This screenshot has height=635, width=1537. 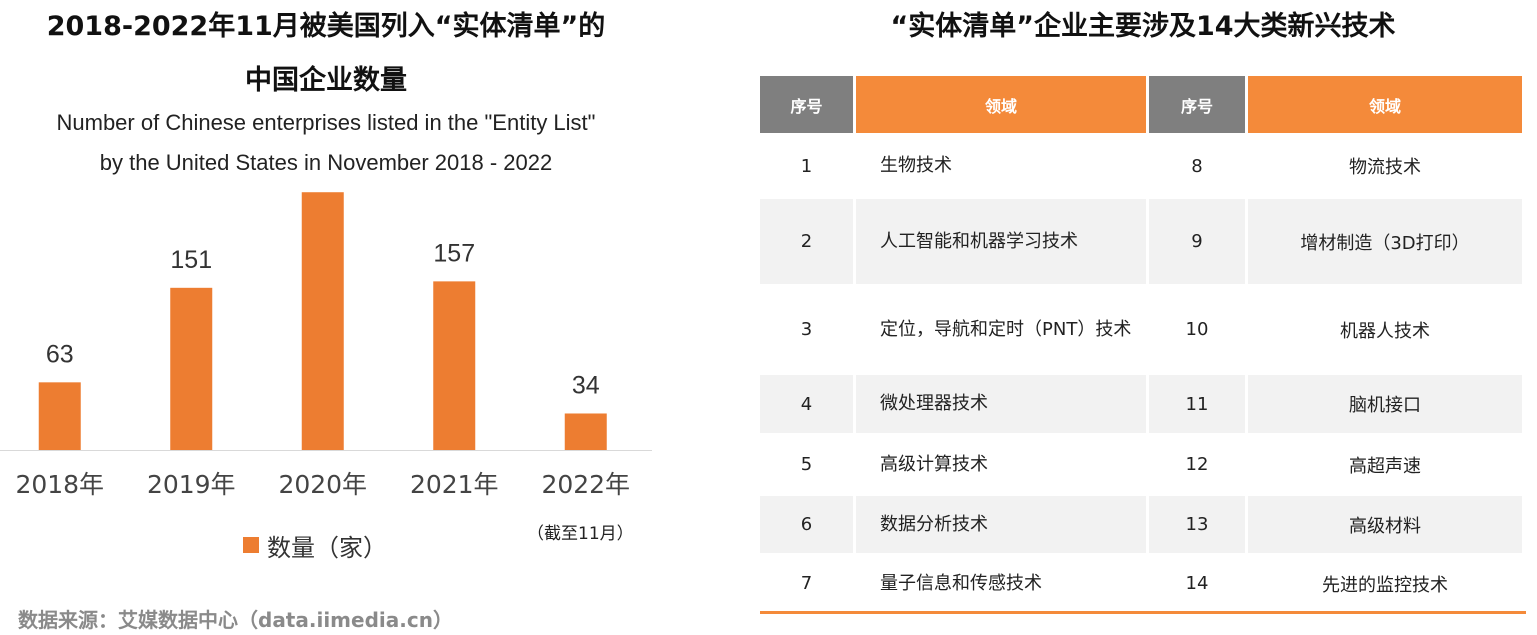 What do you see at coordinates (1197, 166) in the screenshot?
I see `row-no-right: 8` at bounding box center [1197, 166].